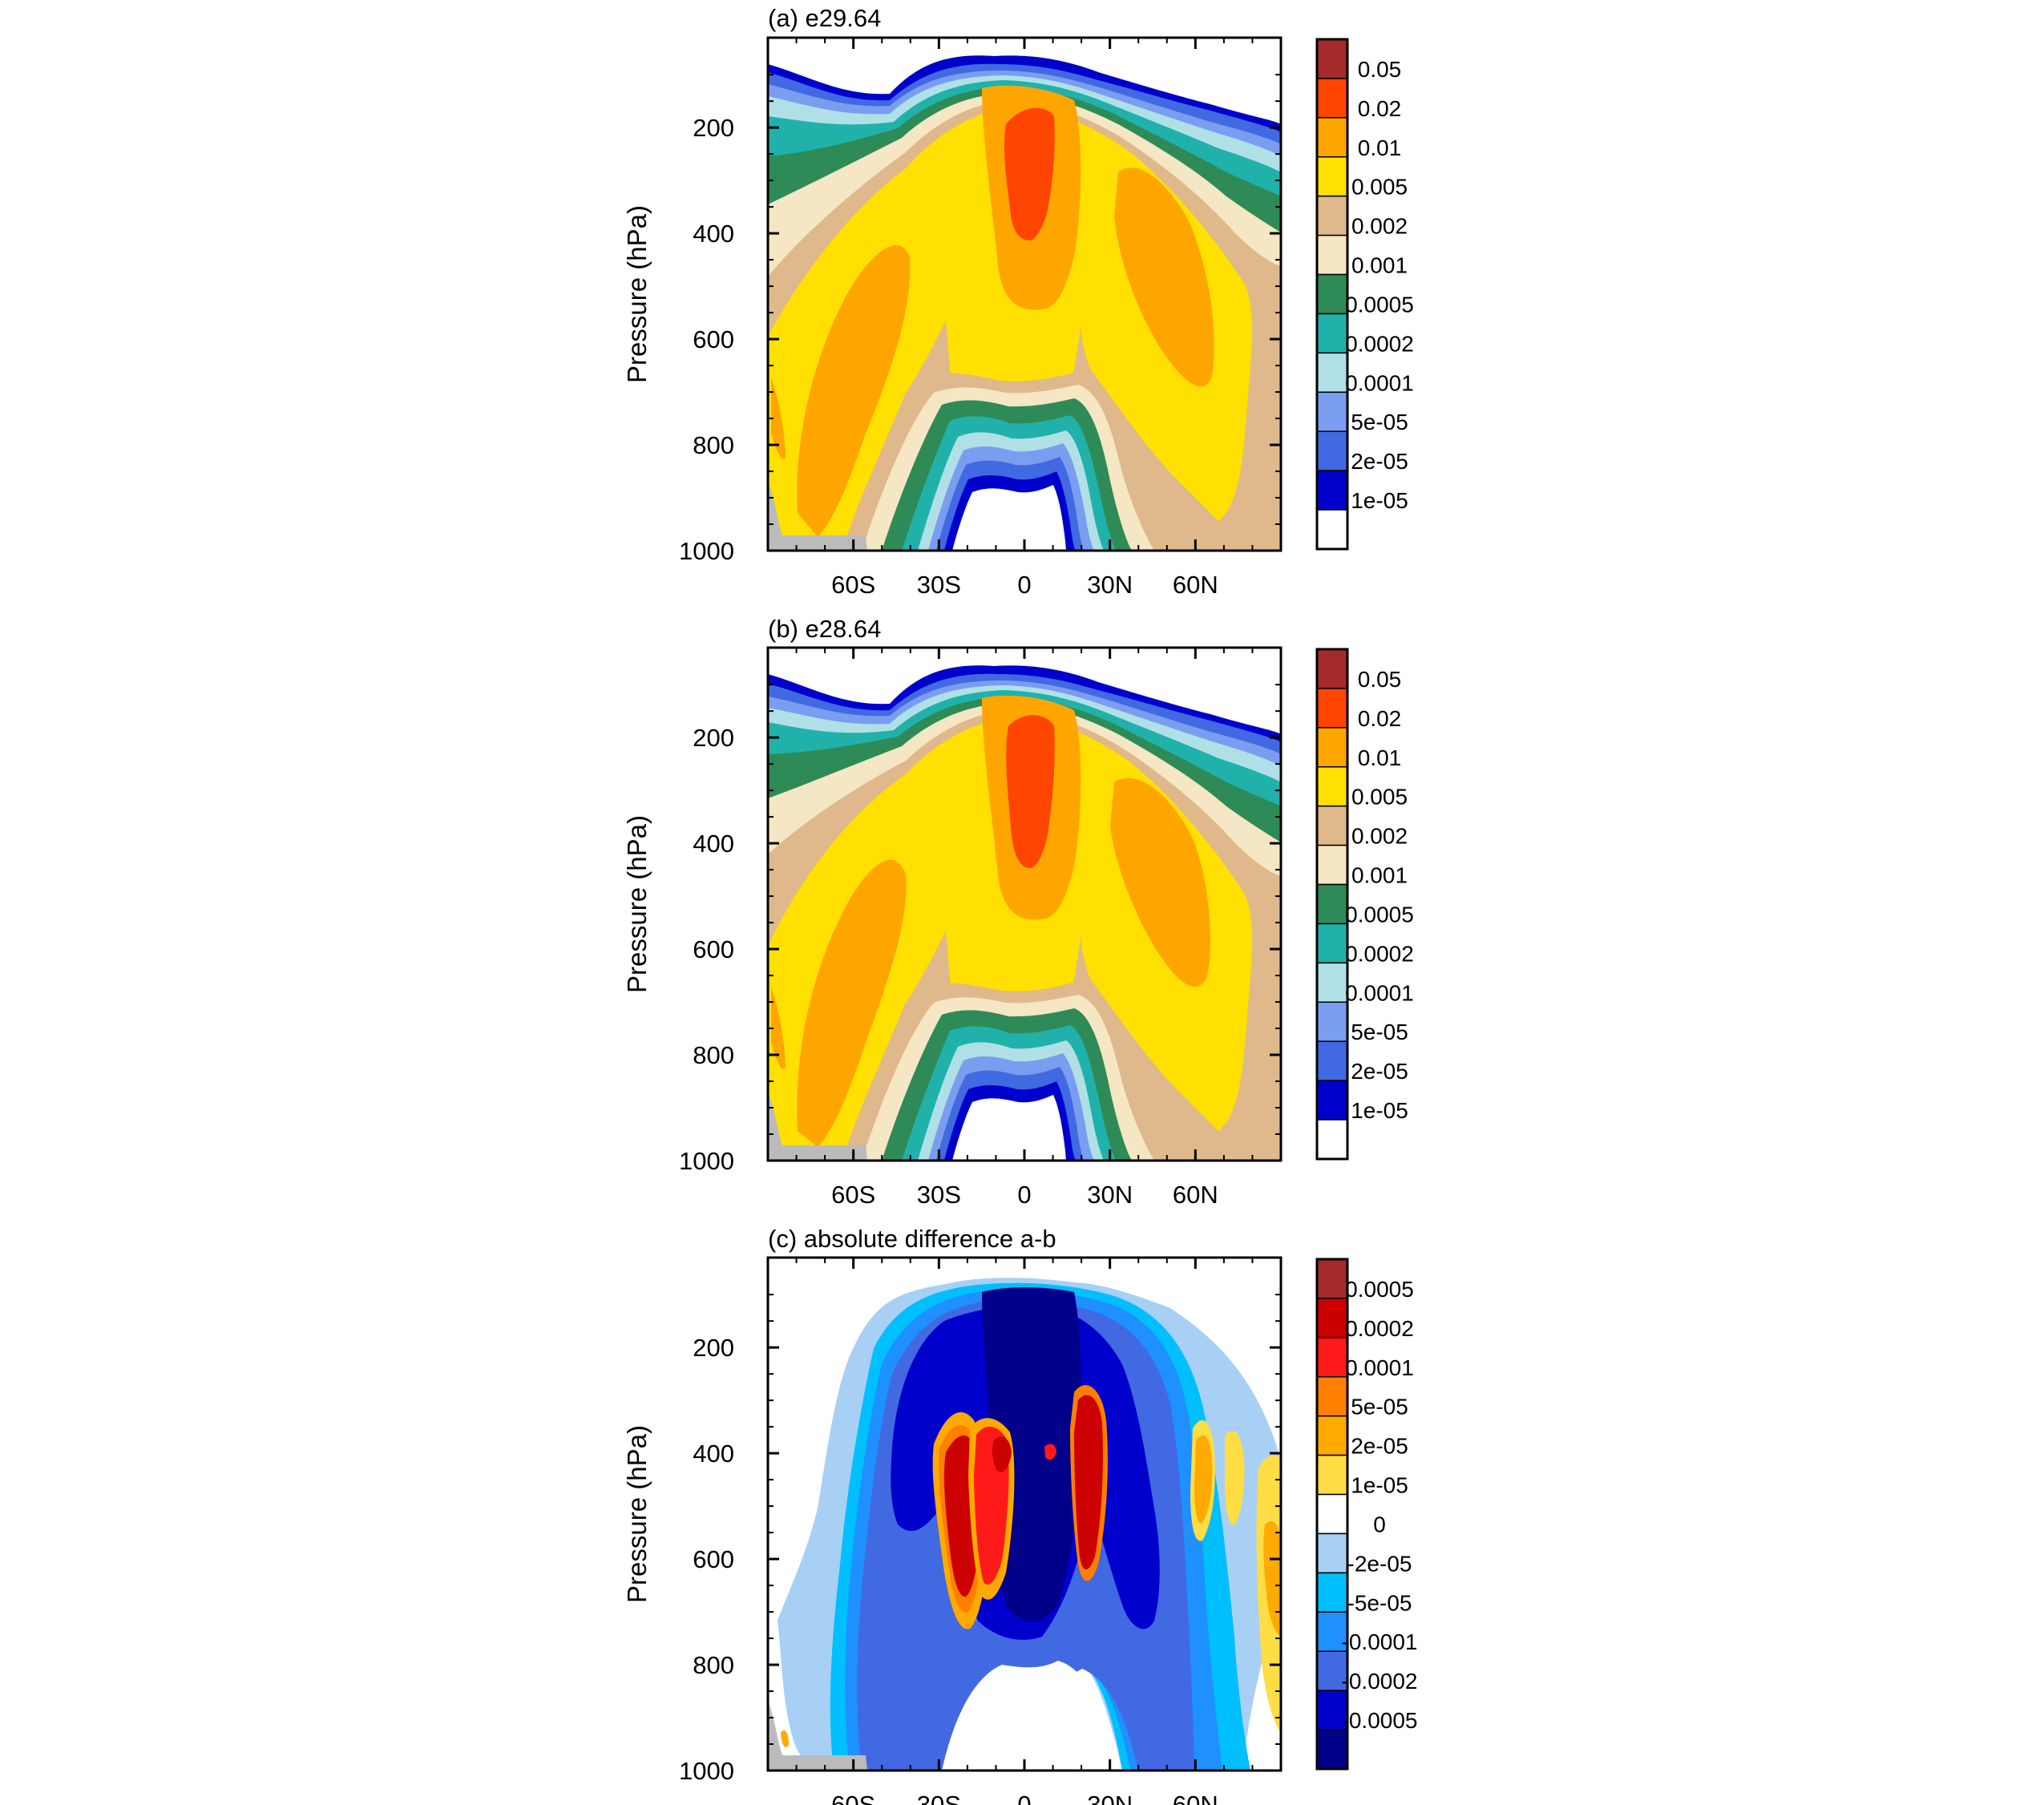 This screenshot has width=2044, height=1805. Describe the element at coordinates (853, 1798) in the screenshot. I see `x-tick-label: 60S` at that location.